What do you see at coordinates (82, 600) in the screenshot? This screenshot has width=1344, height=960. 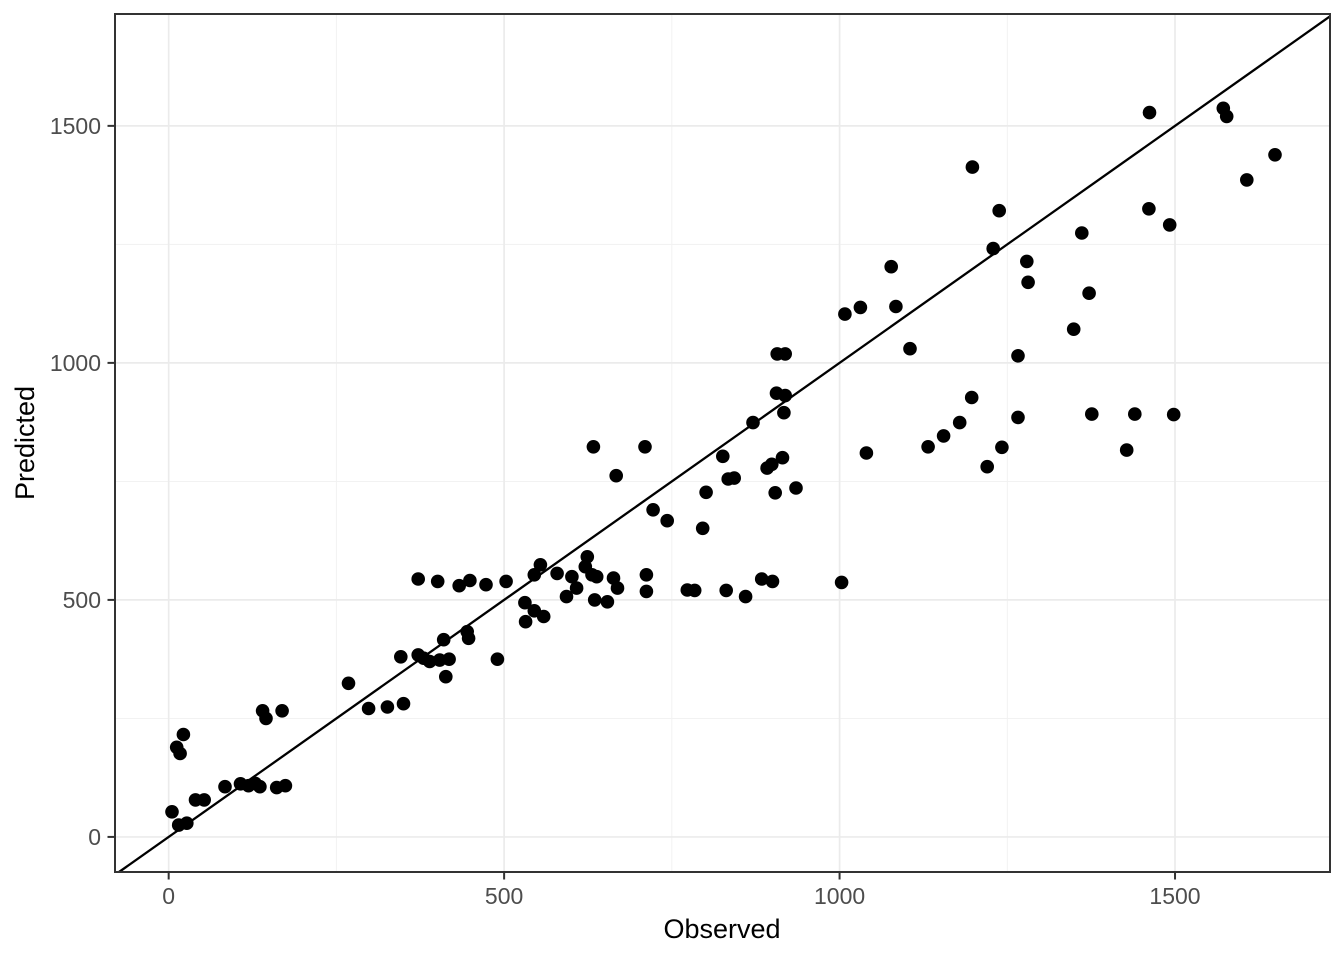 I see `y-tick-label: 500` at bounding box center [82, 600].